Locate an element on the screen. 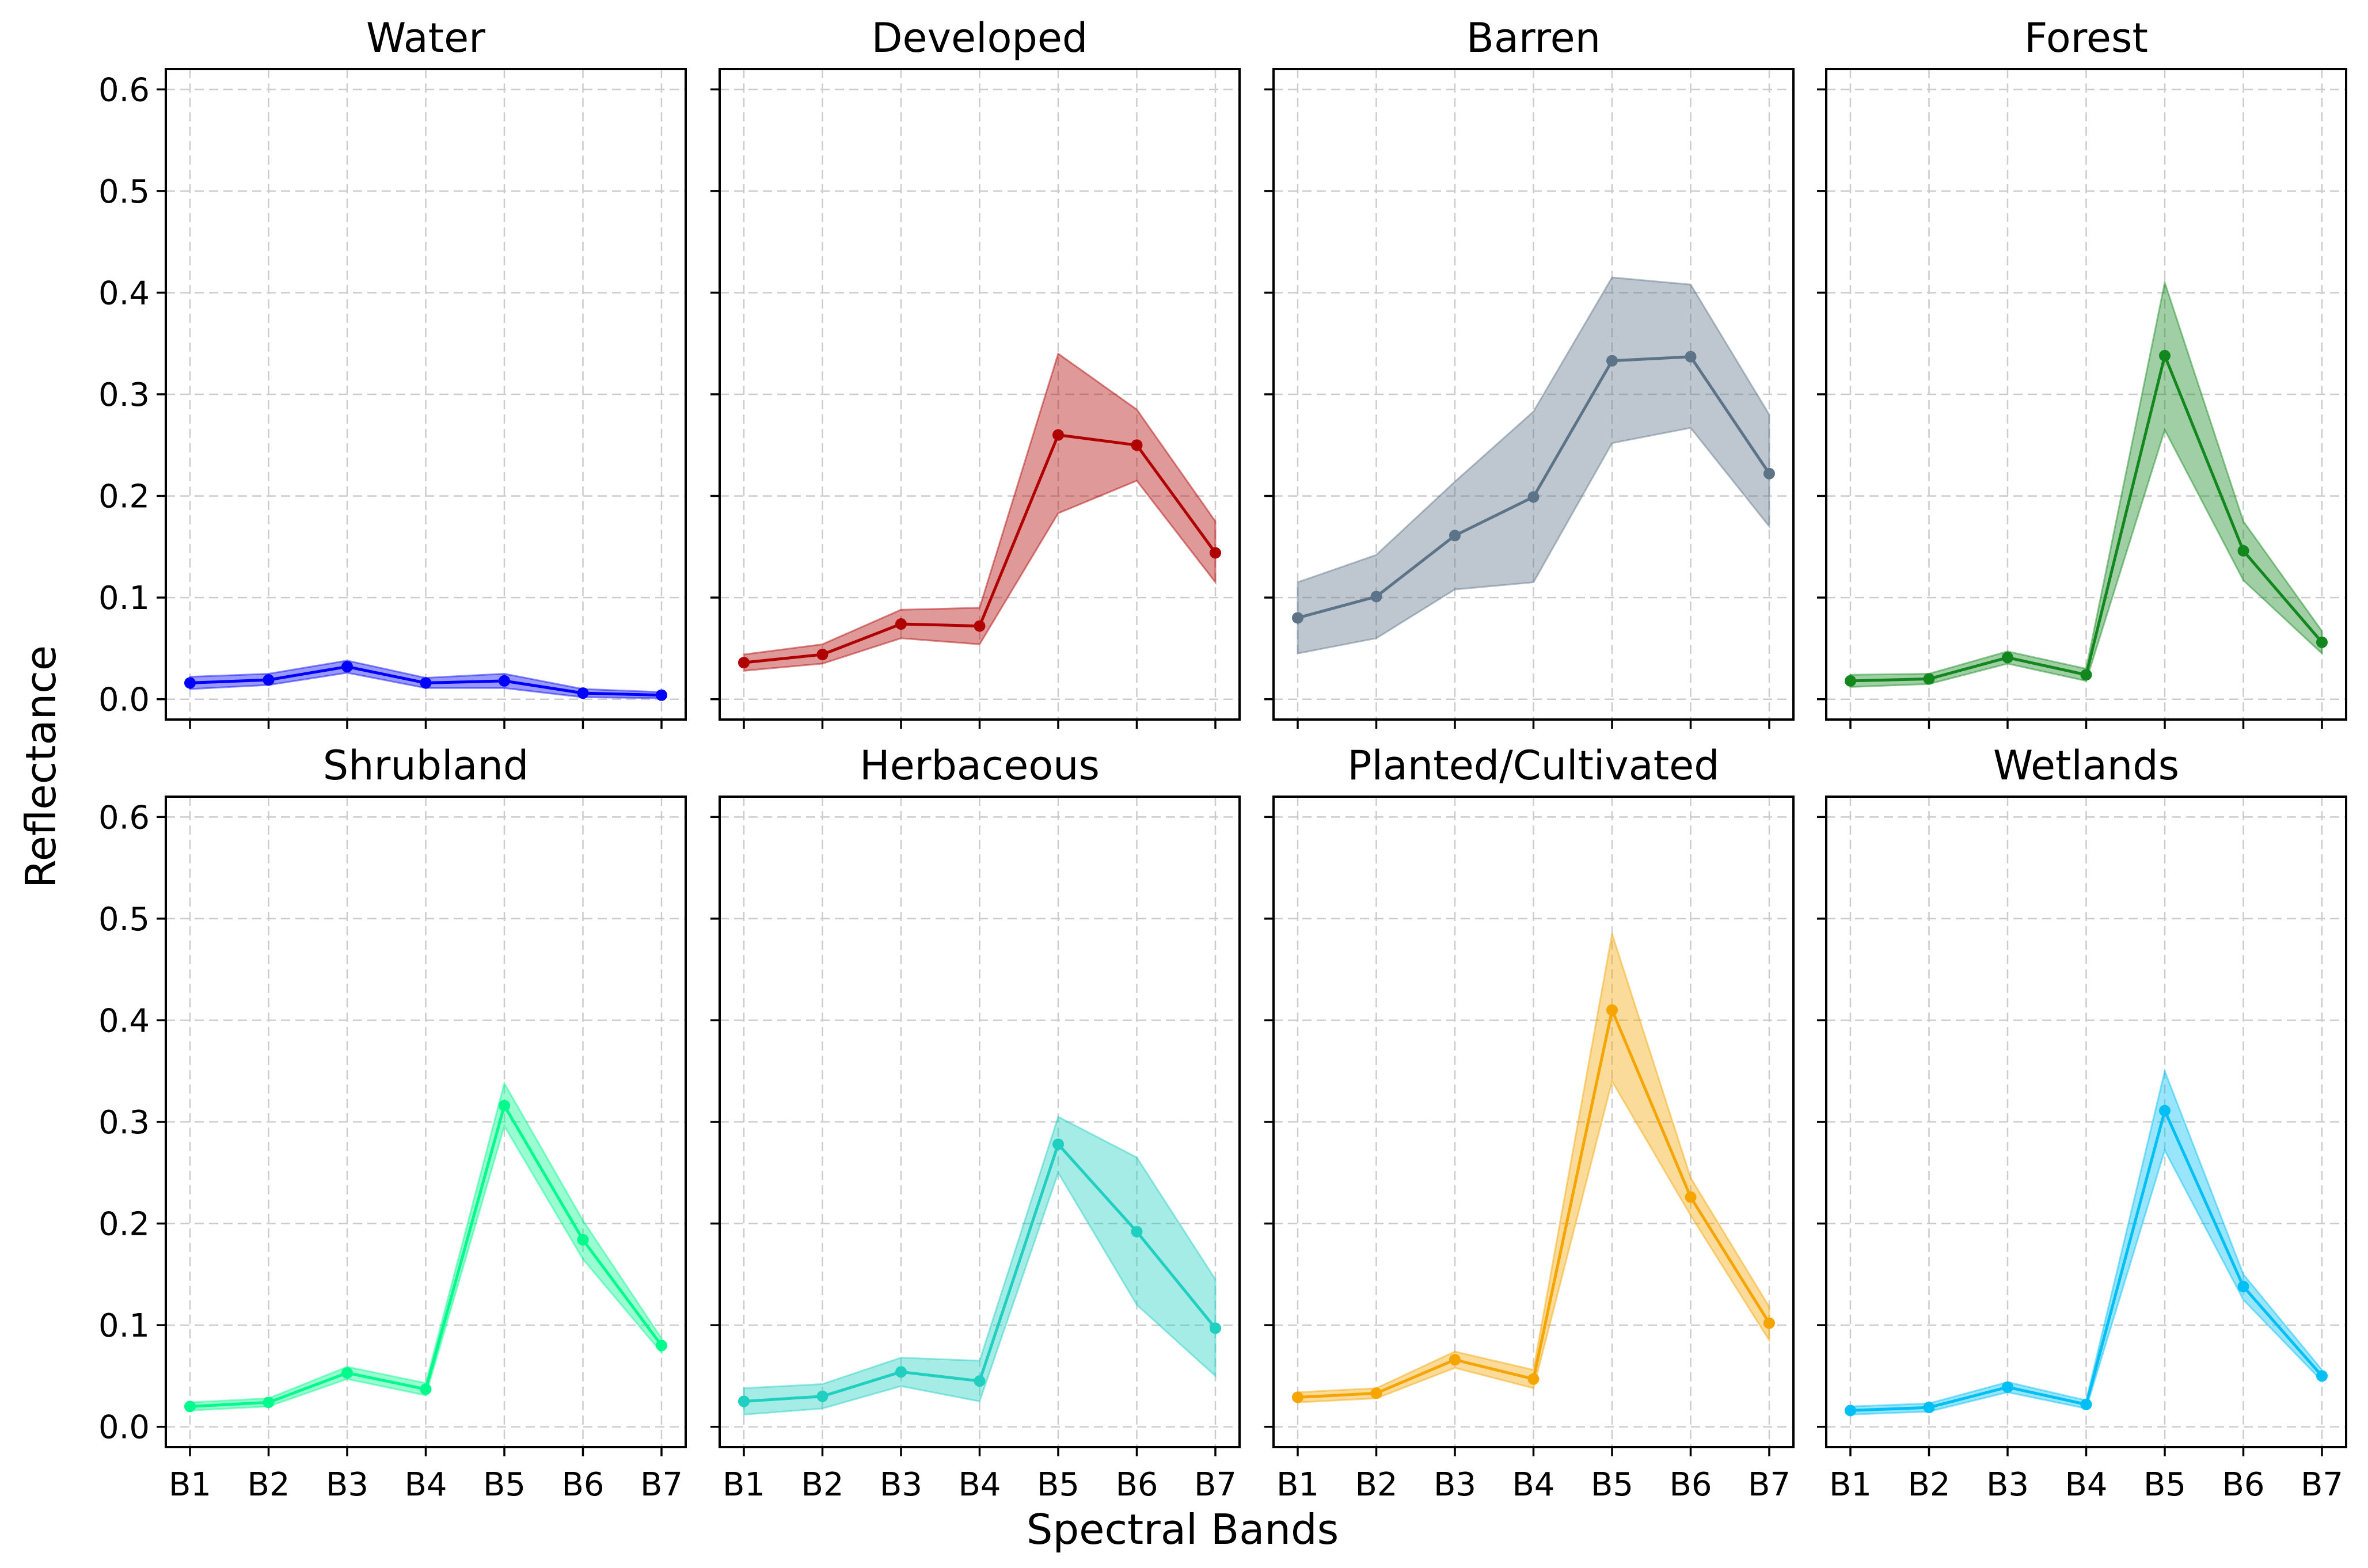 The width and height of the screenshot is (2368, 1568). point-planted-cultivated-b5 is located at coordinates (1612, 1010).